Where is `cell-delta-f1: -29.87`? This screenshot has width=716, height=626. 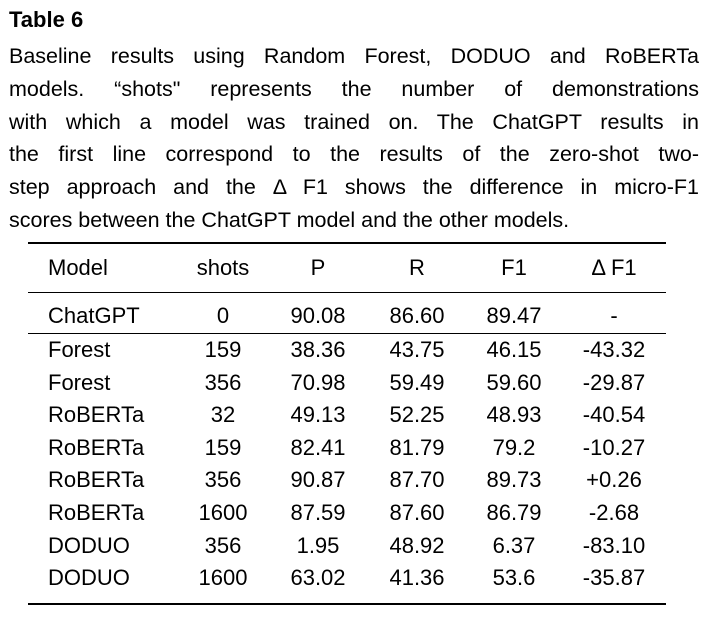
cell-delta-f1: -29.87 is located at coordinates (614, 382).